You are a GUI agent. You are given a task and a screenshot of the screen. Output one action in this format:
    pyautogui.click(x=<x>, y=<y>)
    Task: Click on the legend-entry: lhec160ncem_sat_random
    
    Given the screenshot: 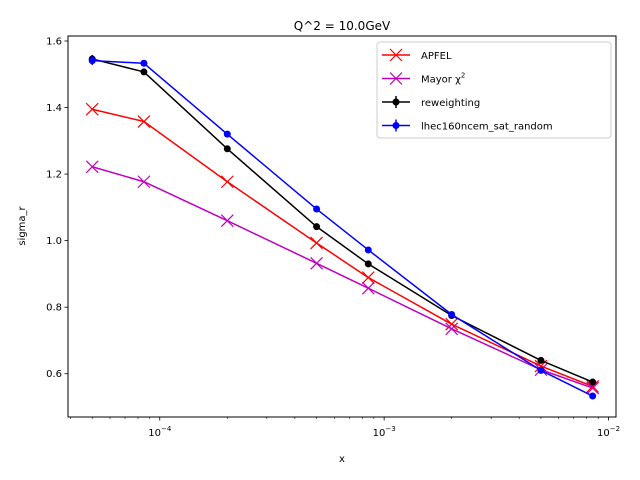 What is the action you would take?
    pyautogui.click(x=467, y=126)
    